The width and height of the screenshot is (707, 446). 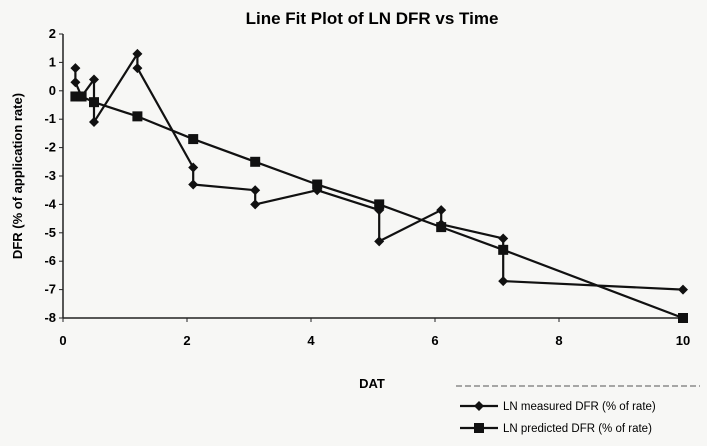 I want to click on x-tick-label: 0, so click(x=62, y=340).